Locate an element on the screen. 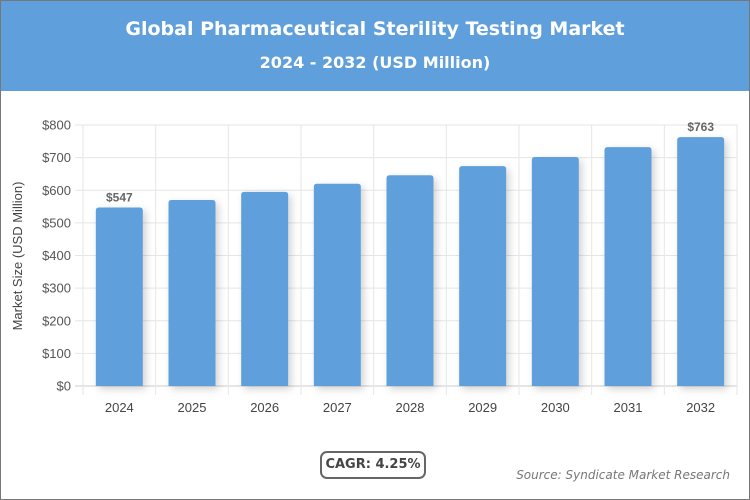 Image resolution: width=750 pixels, height=500 pixels. y-tick-label: $800 is located at coordinates (56, 125).